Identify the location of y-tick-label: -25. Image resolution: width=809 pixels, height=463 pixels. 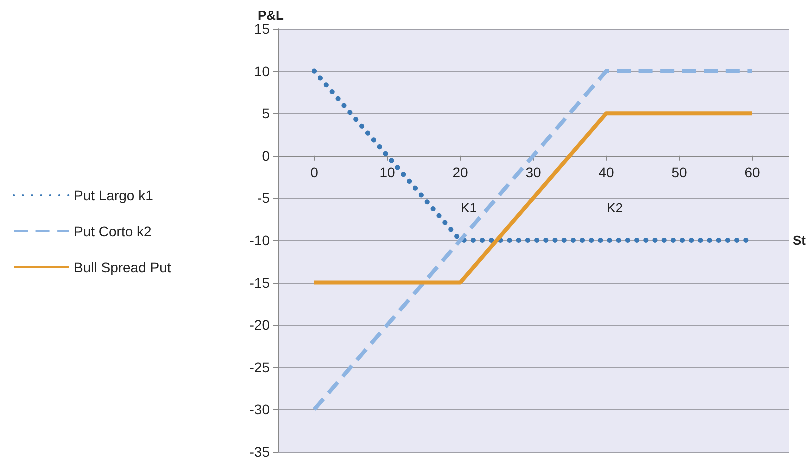
(260, 367).